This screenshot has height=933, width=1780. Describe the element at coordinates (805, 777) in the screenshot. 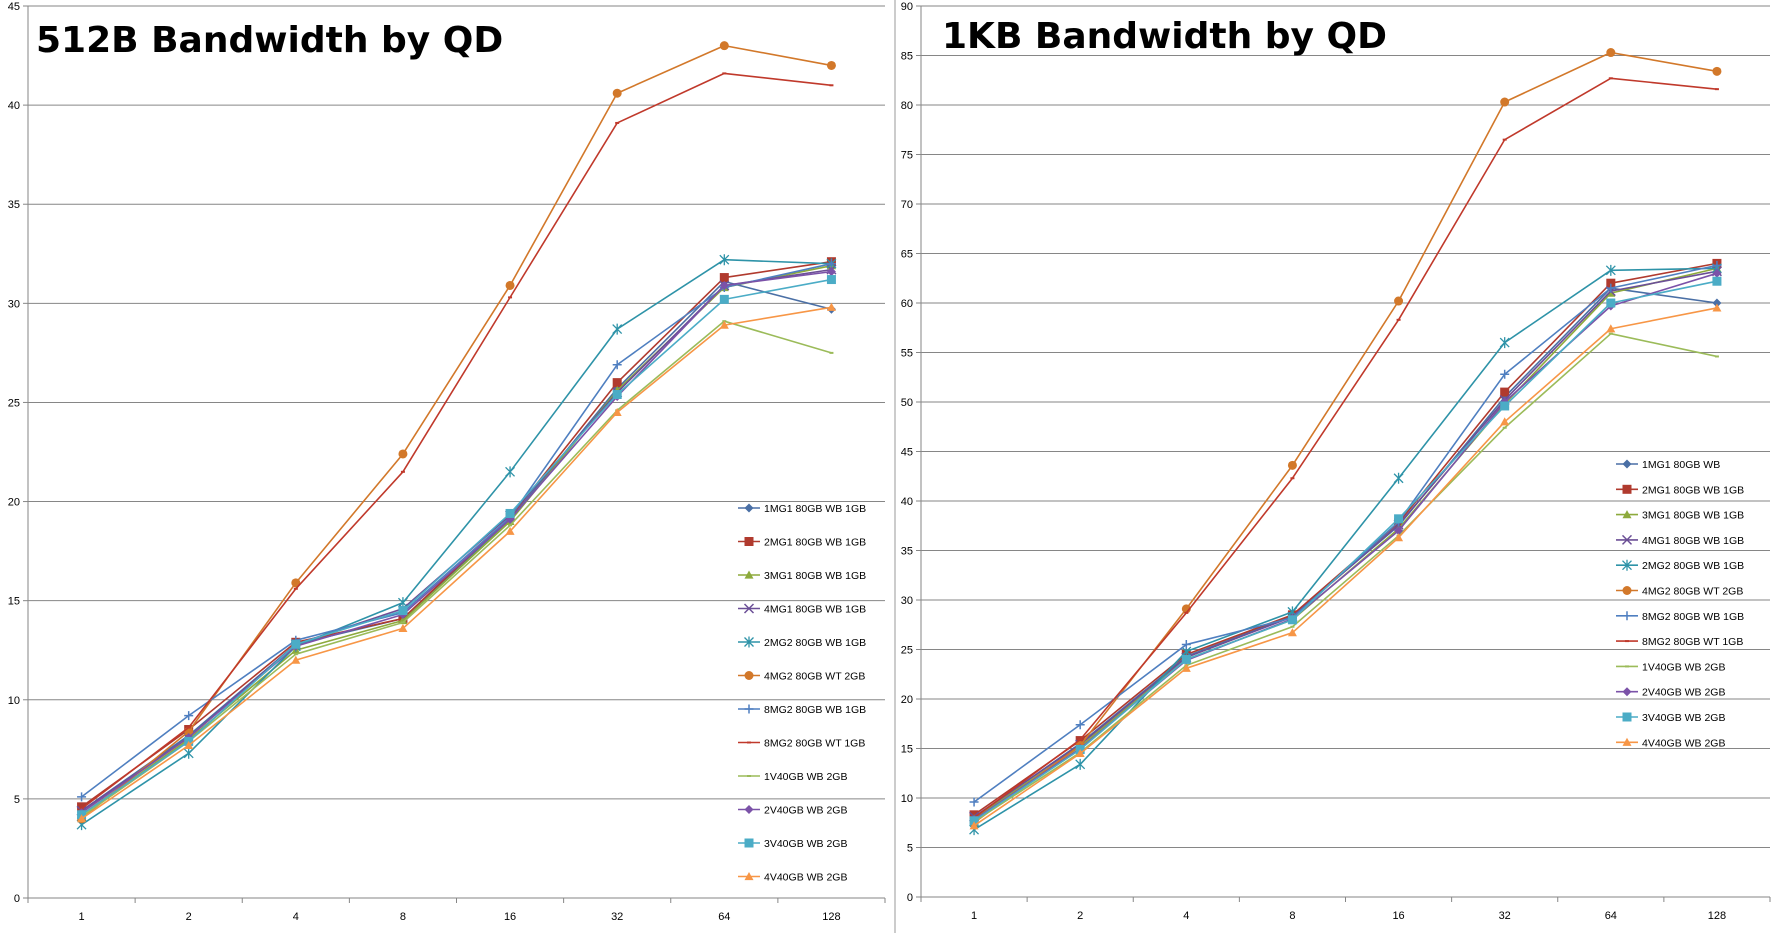

I see `legend-label: 1V40GB WB 2GB` at that location.